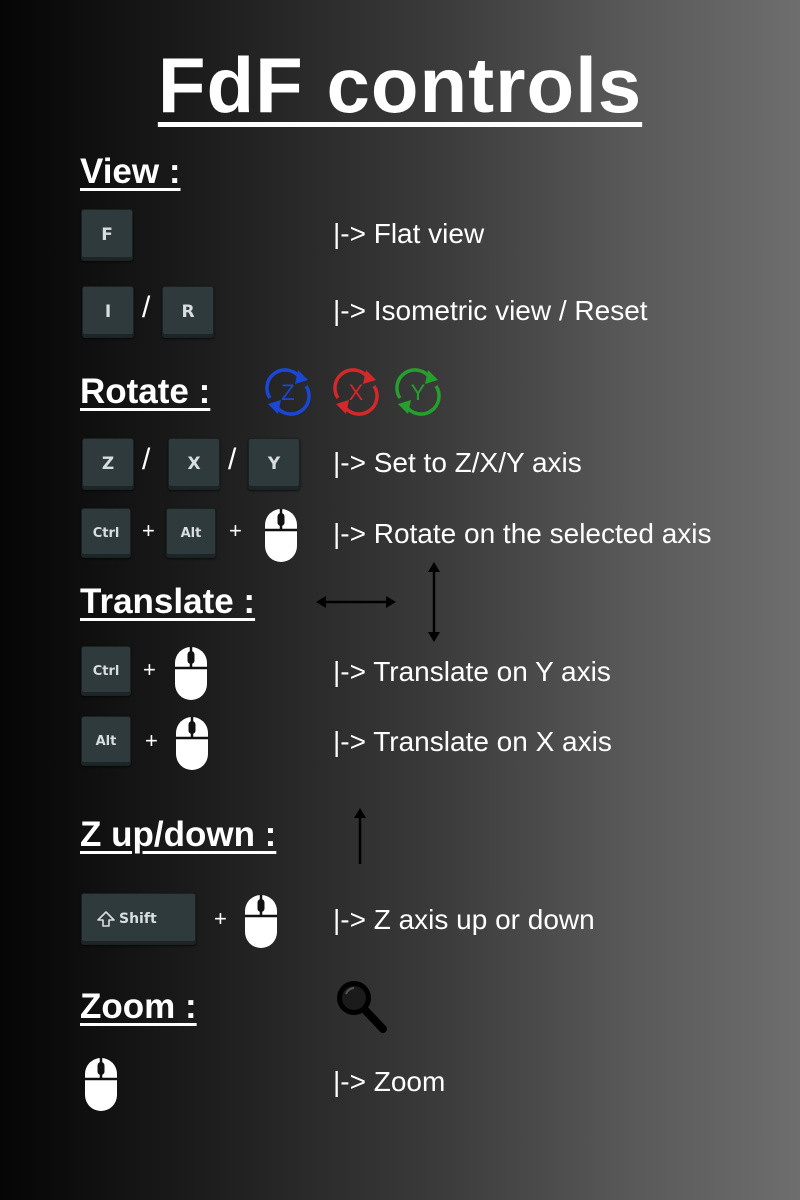  I want to click on key-y: Y, so click(274, 464).